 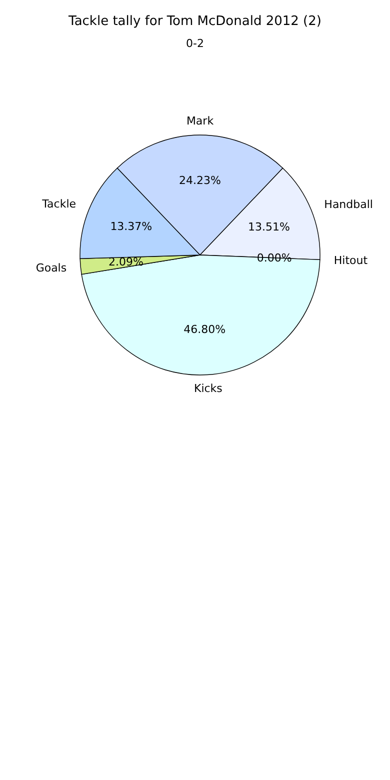 I want to click on data-label: 13.51%, so click(x=269, y=227).